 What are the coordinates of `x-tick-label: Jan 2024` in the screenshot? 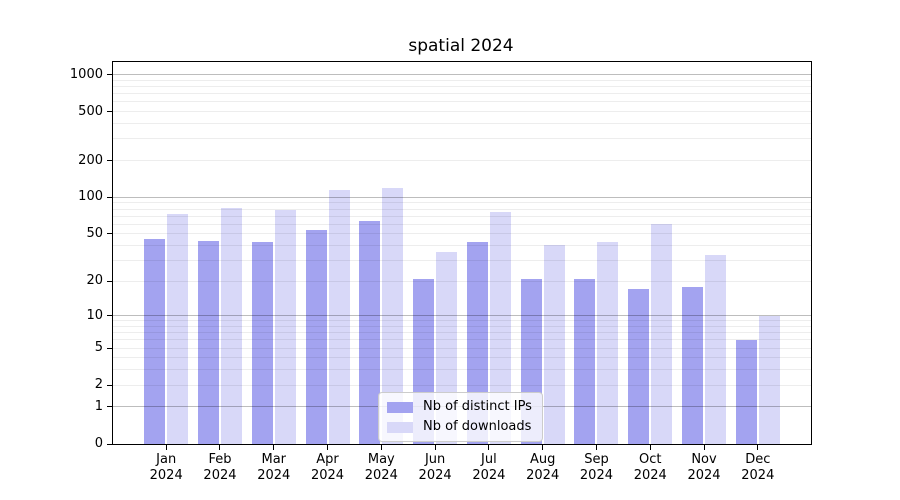 It's located at (166, 467).